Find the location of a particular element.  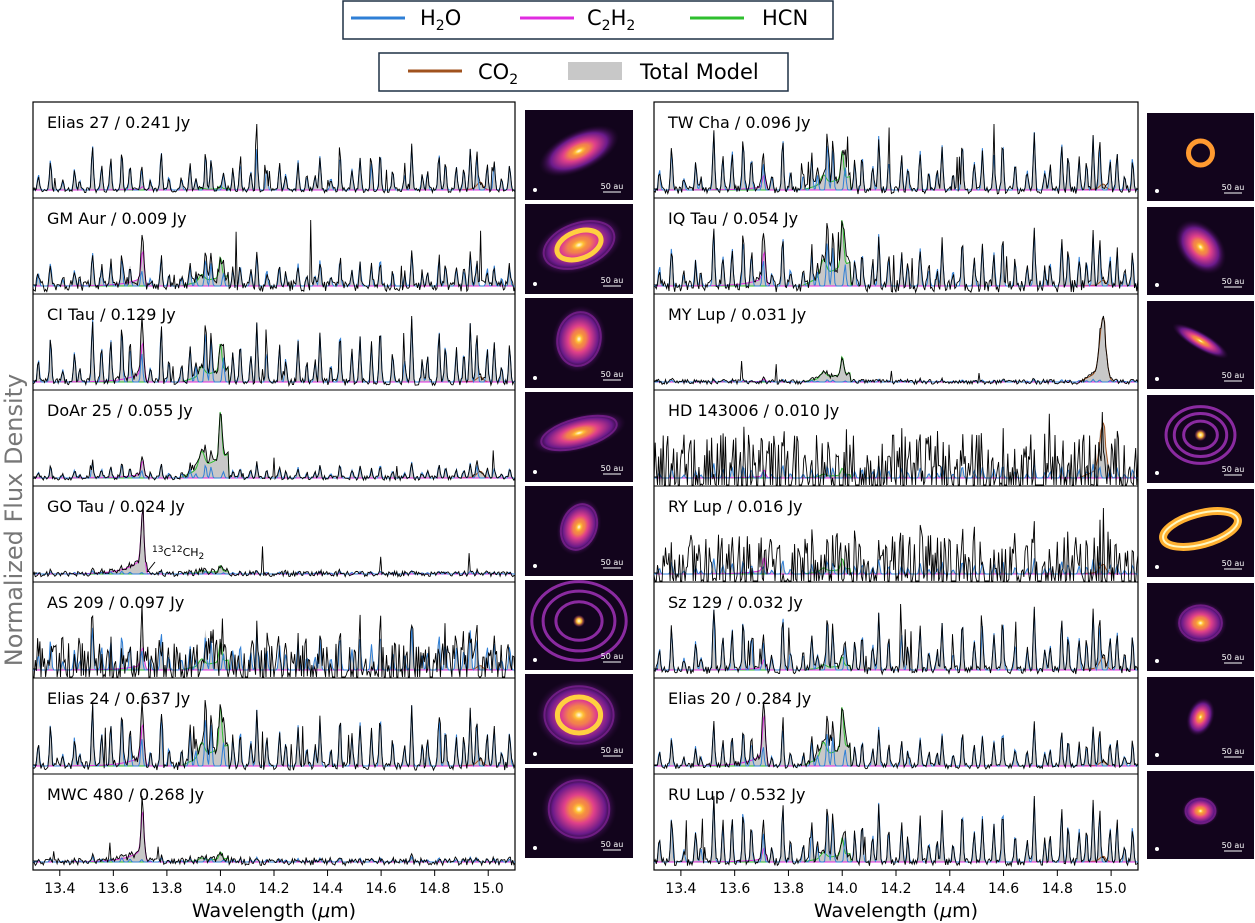

legend-top: H2O C2H2 HCN is located at coordinates (588, 20).